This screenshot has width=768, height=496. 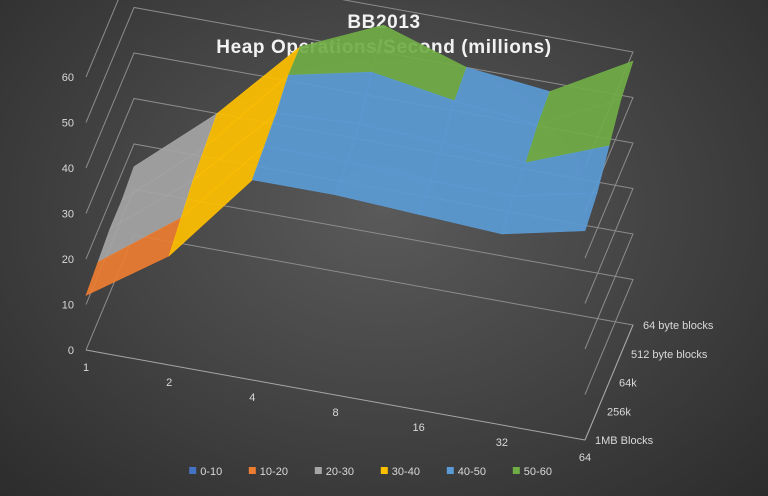 What do you see at coordinates (628, 384) in the screenshot?
I see `depth-tick-label: 64k` at bounding box center [628, 384].